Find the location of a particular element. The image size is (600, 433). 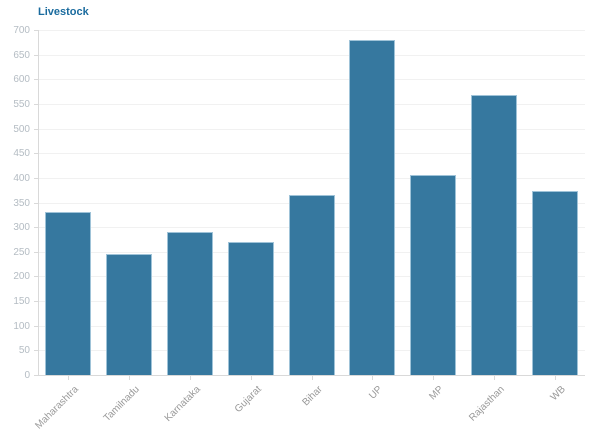

y-axis-line is located at coordinates (38, 202).